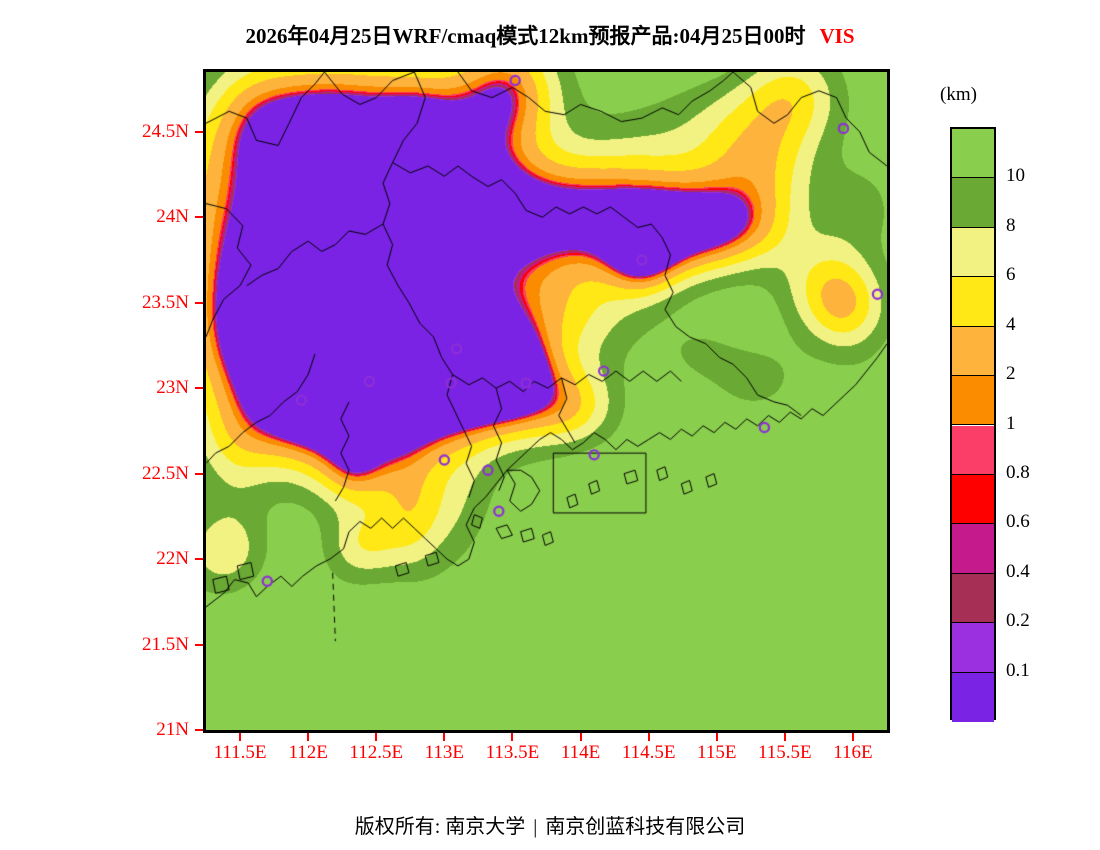  Describe the element at coordinates (240, 752) in the screenshot. I see `x-axis-tick-label: 111.5E` at that location.